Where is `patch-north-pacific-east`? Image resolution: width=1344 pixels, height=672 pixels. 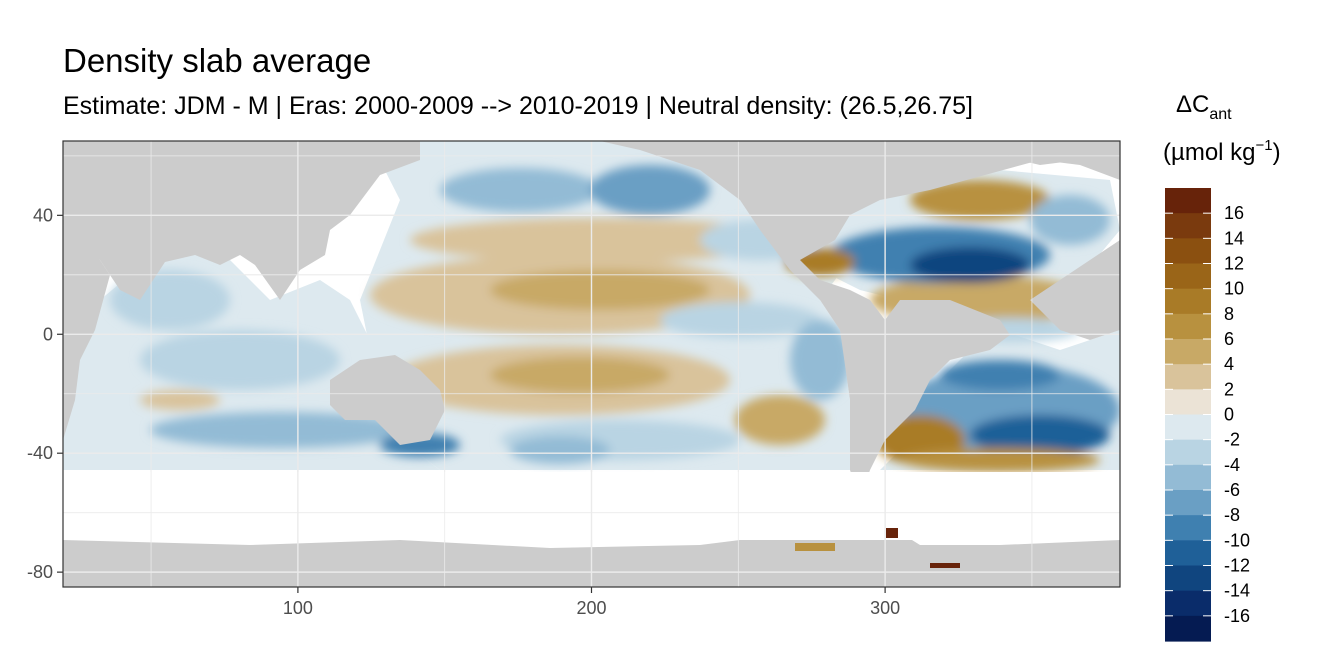
patch-north-pacific-east is located at coordinates (650, 190).